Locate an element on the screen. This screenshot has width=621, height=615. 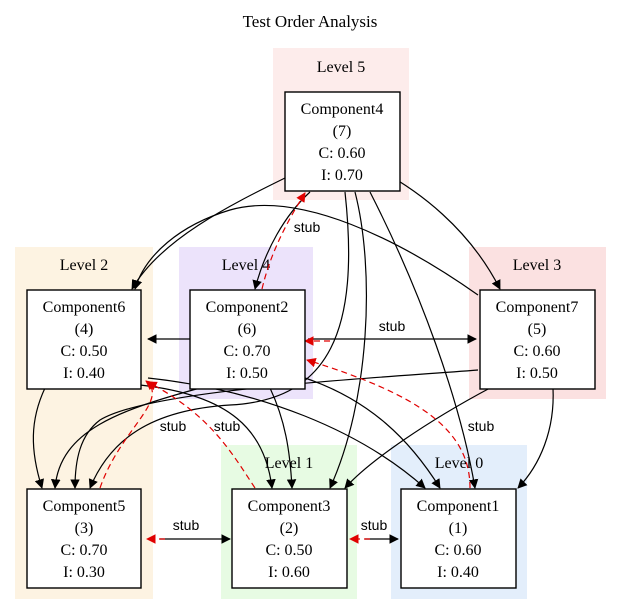
edge-c7-c3 is located at coordinates (417, 438).